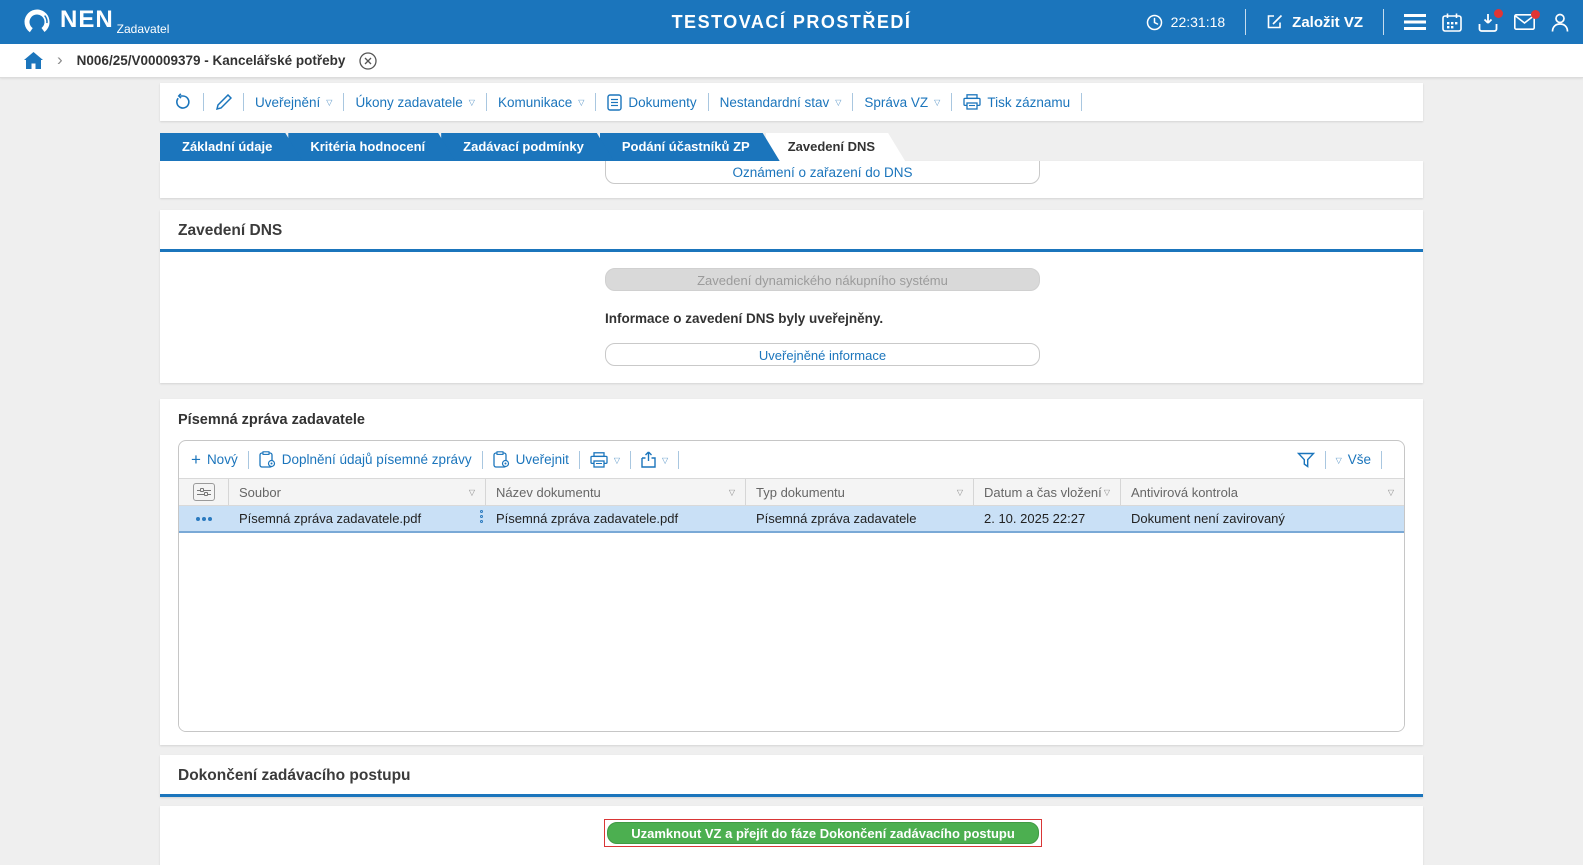  I want to click on column-header-soubor: Soubor ▽, so click(357, 492).